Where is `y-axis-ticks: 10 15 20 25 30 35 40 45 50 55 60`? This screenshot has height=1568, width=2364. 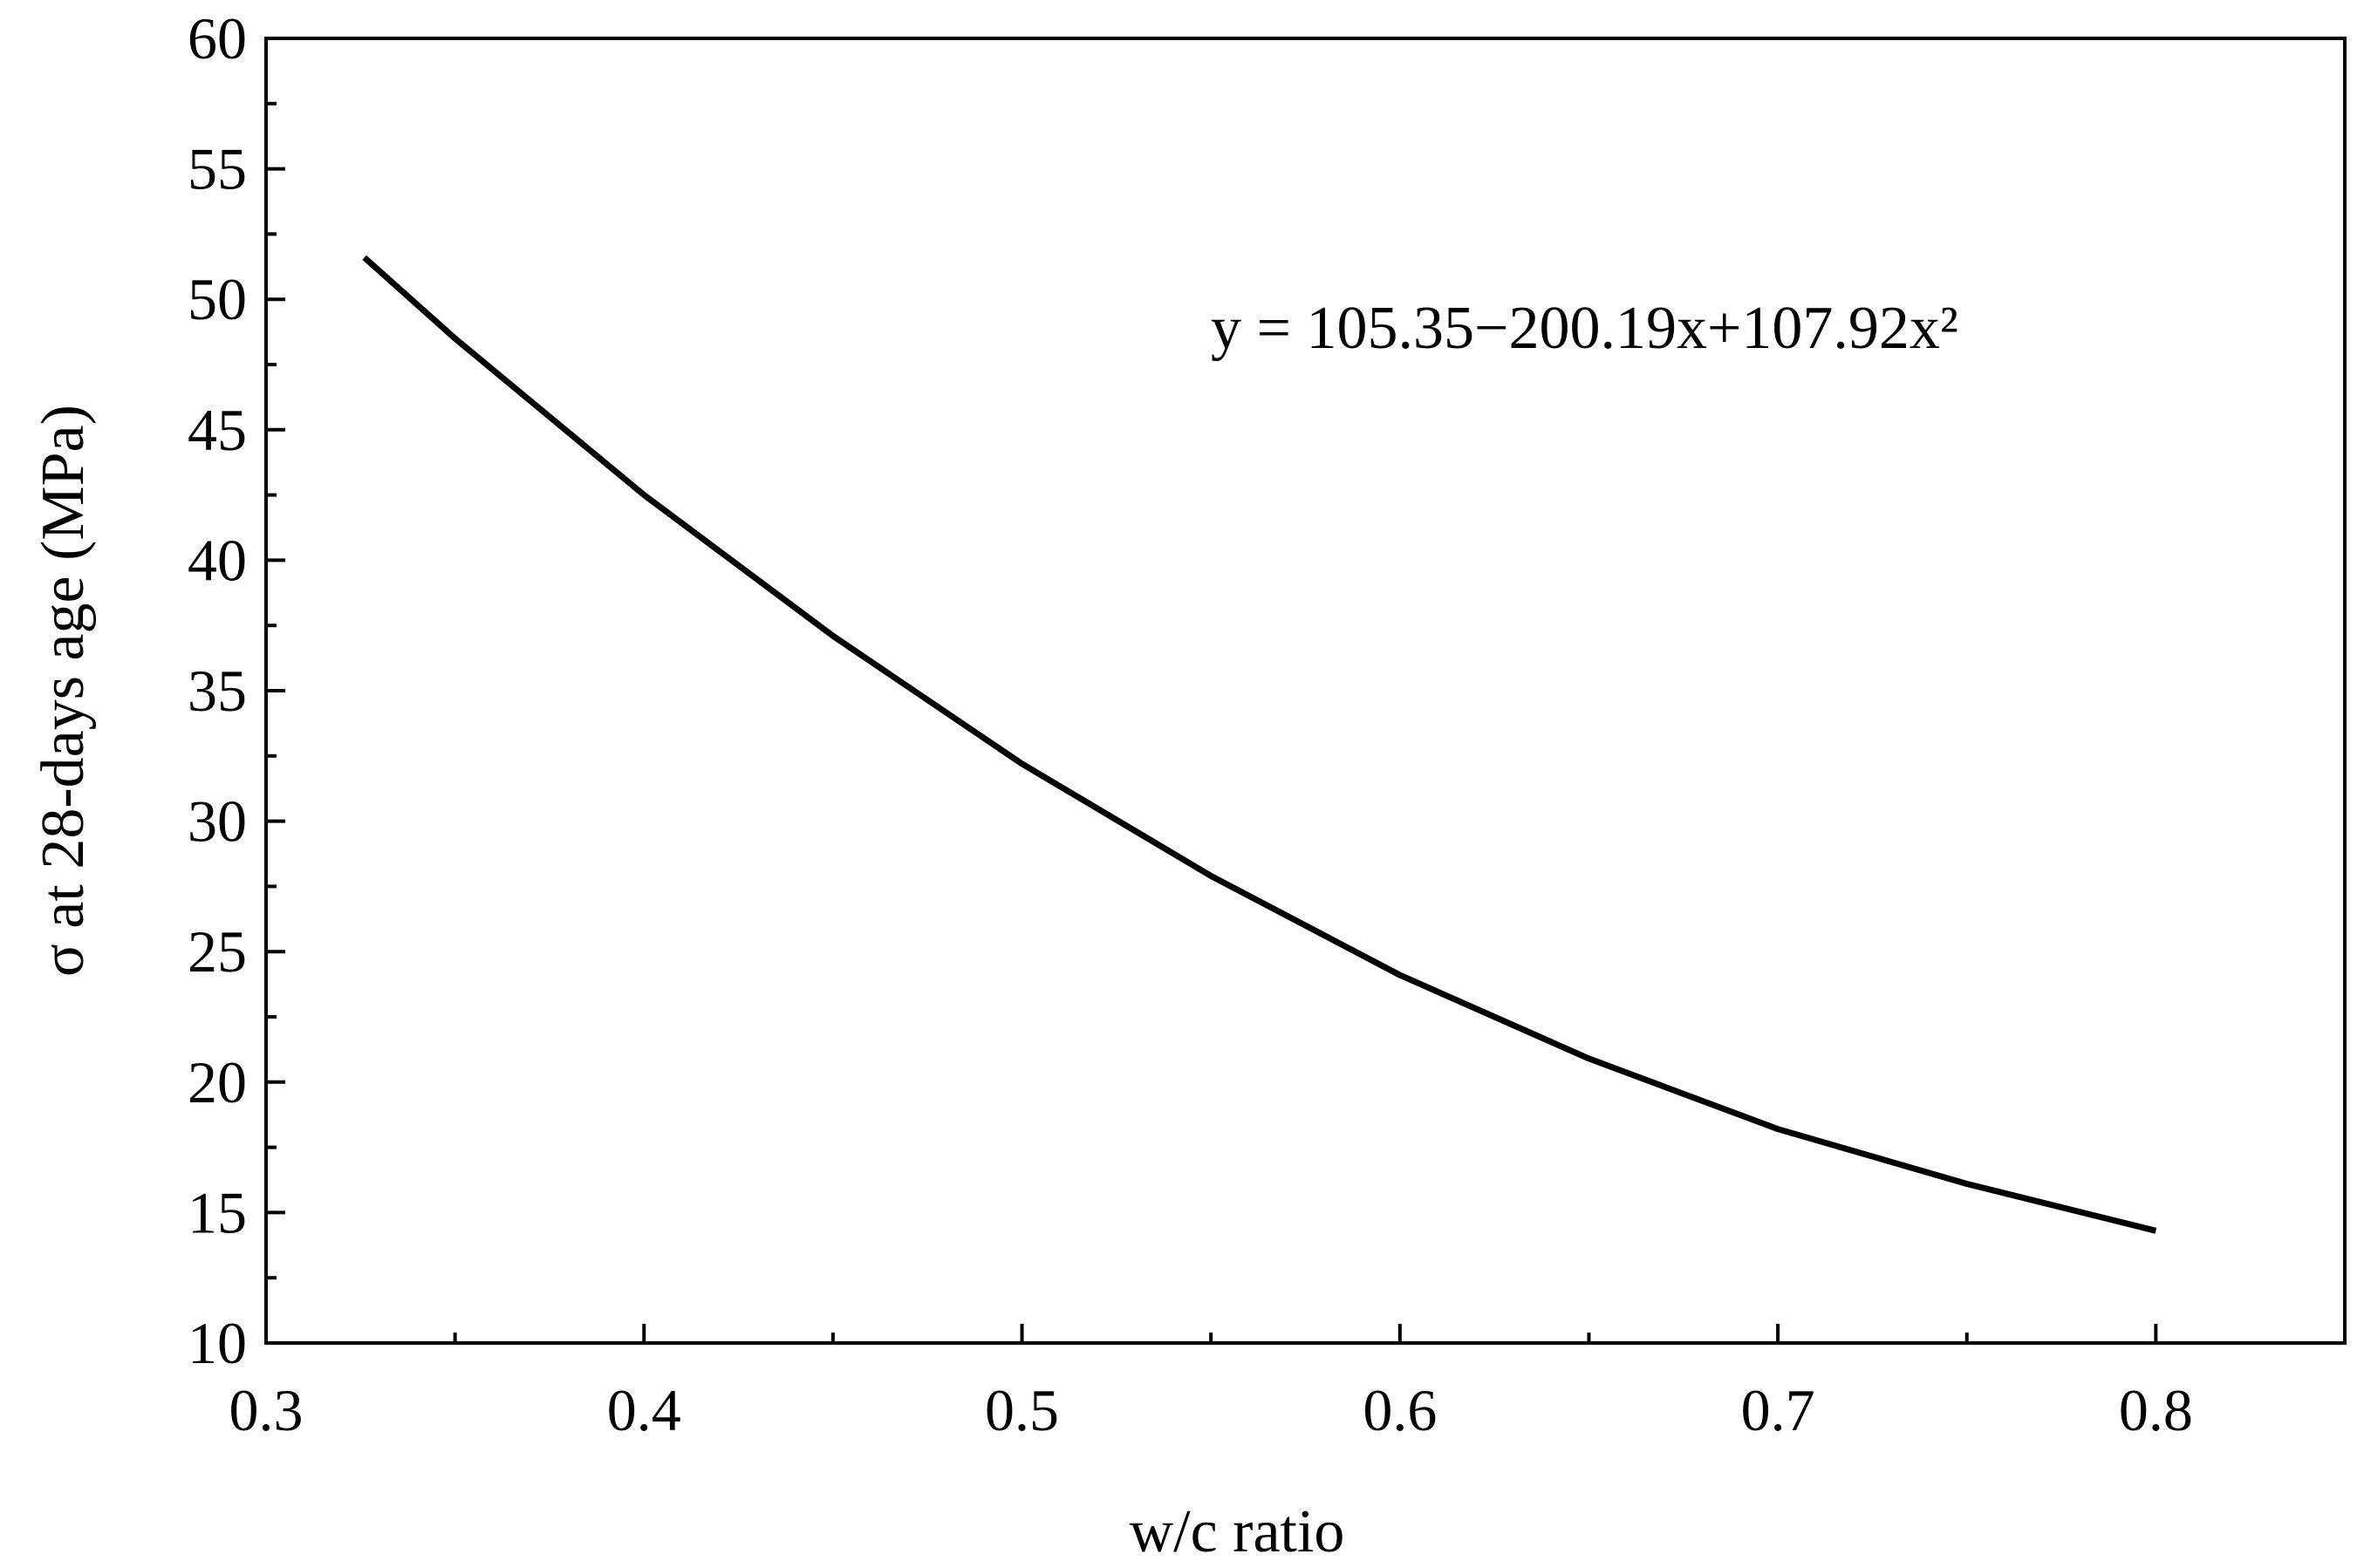 y-axis-ticks: 10 15 20 25 30 35 40 45 50 55 60 is located at coordinates (236, 690).